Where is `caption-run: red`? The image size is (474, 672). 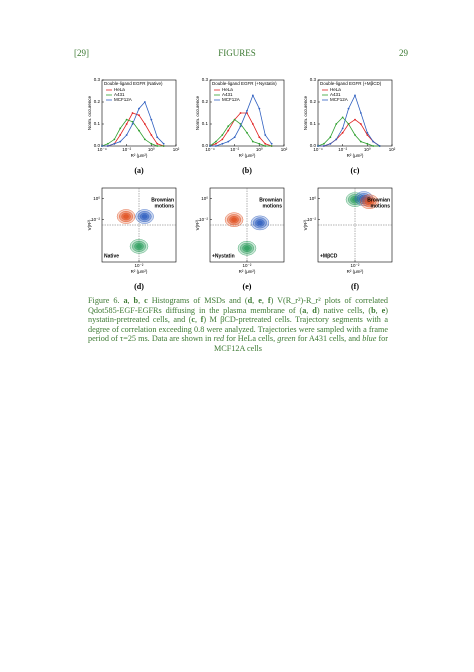 caption-run: red is located at coordinates (219, 339).